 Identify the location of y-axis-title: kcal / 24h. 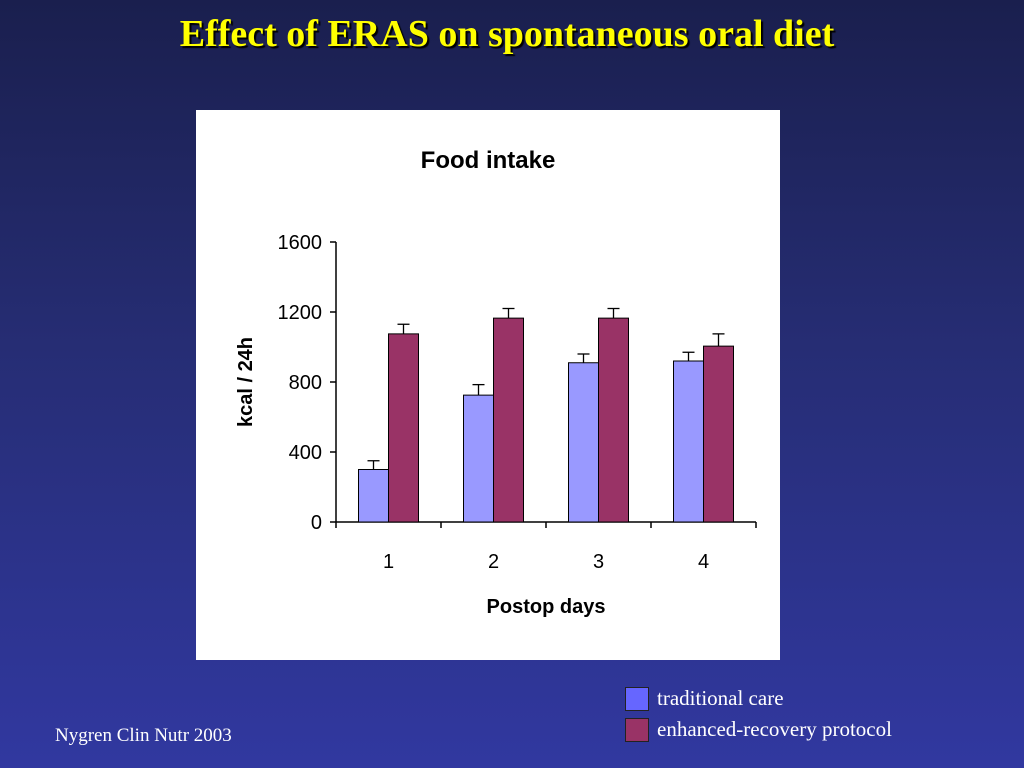
(246, 382).